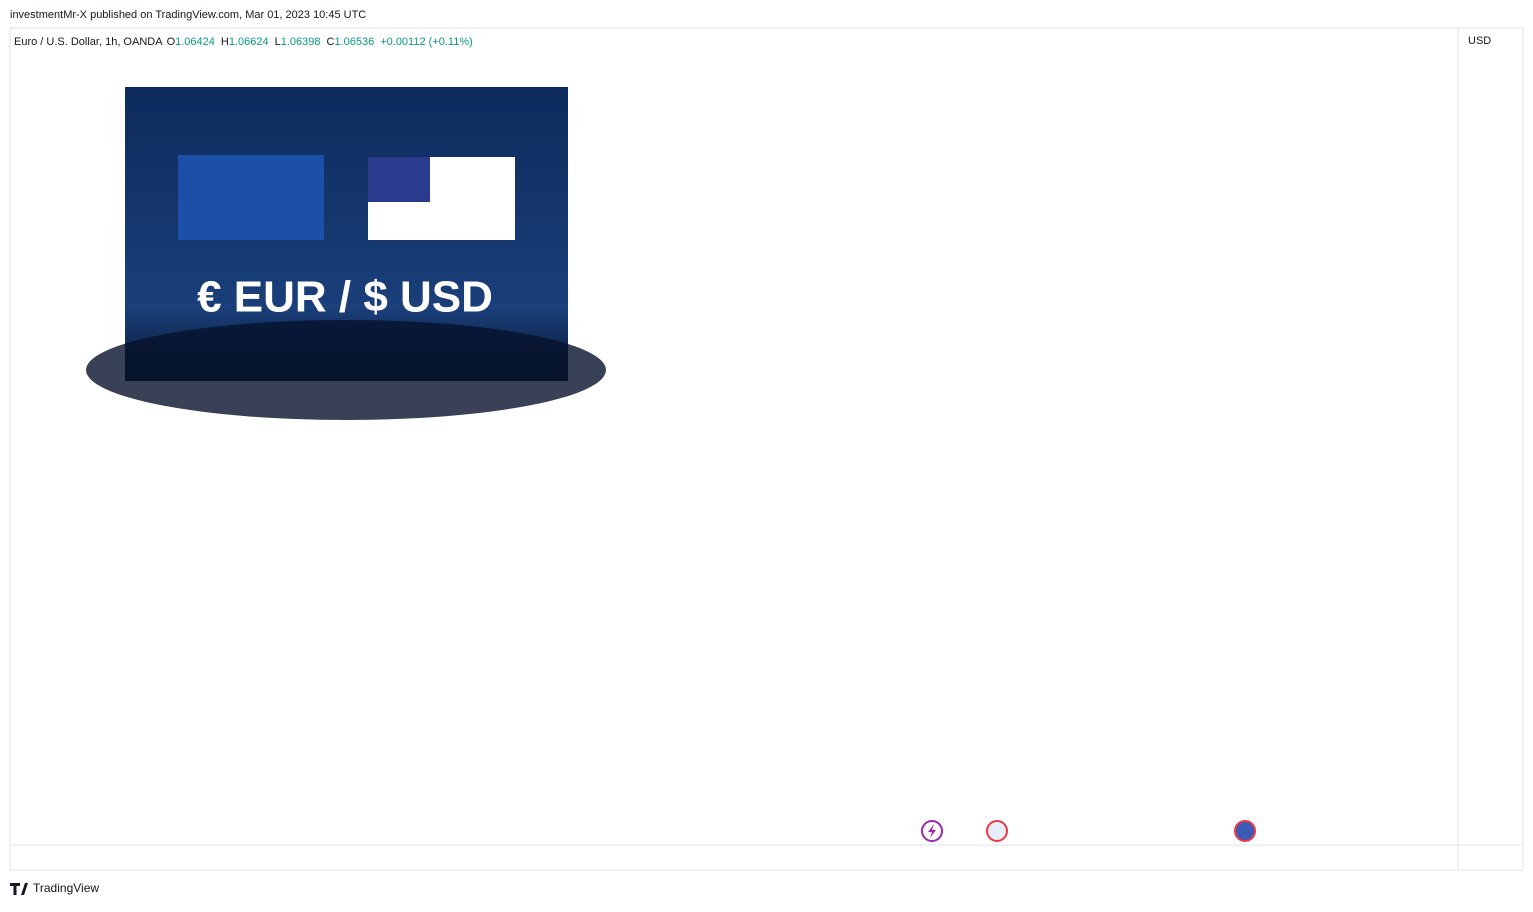 This screenshot has height=912, width=1533. I want to click on ohlc-key: H, so click(225, 42).